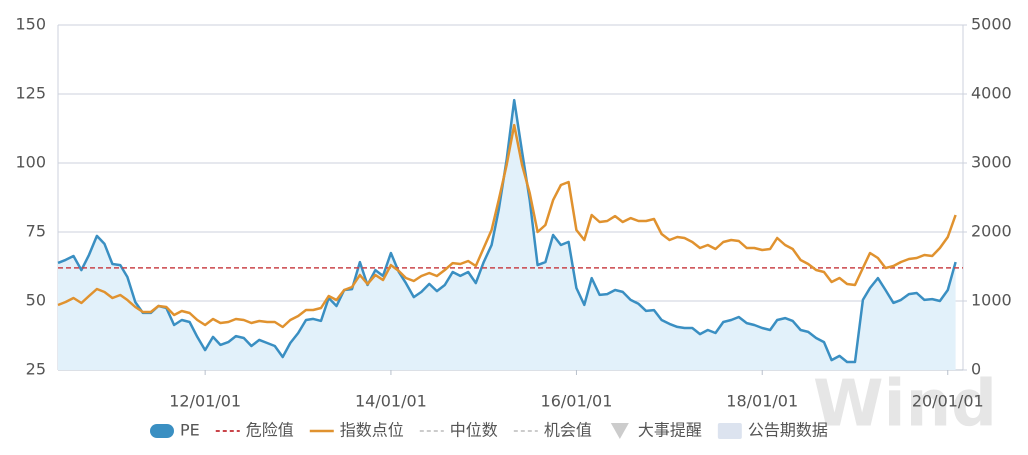 The width and height of the screenshot is (1028, 455). Describe the element at coordinates (391, 401) in the screenshot. I see `x-tick-label: 14/01/01` at that location.